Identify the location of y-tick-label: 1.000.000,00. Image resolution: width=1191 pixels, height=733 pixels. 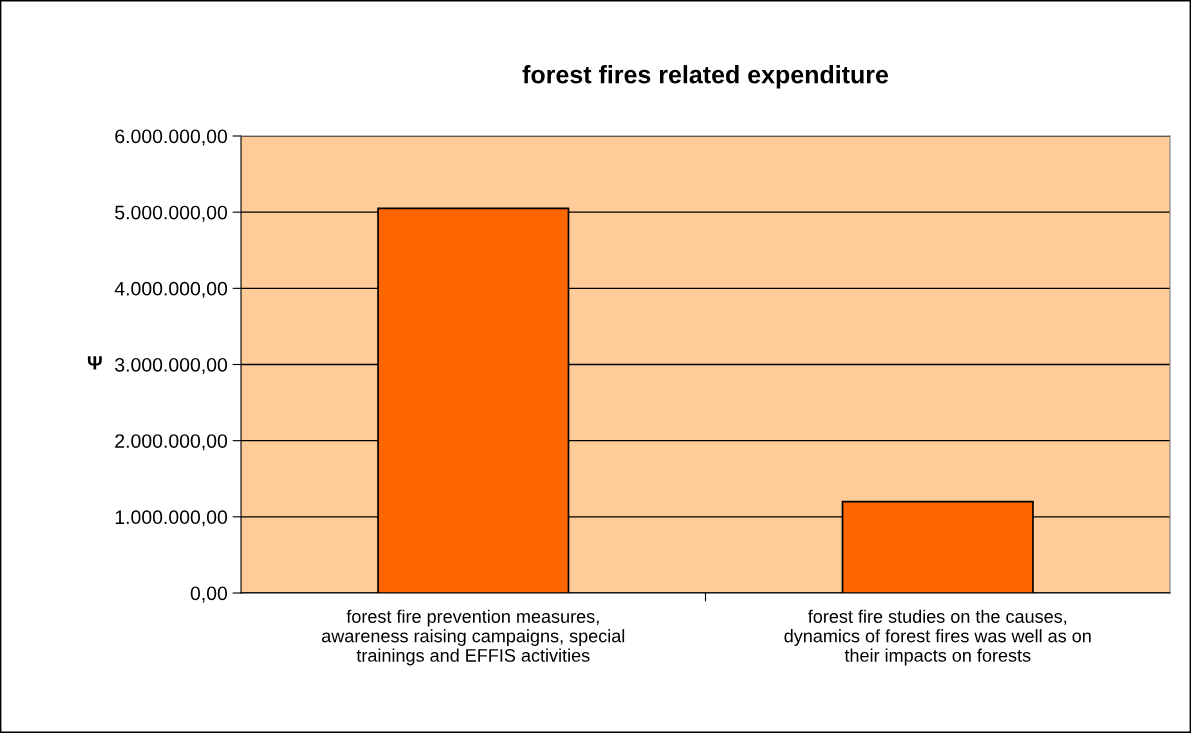
(171, 518).